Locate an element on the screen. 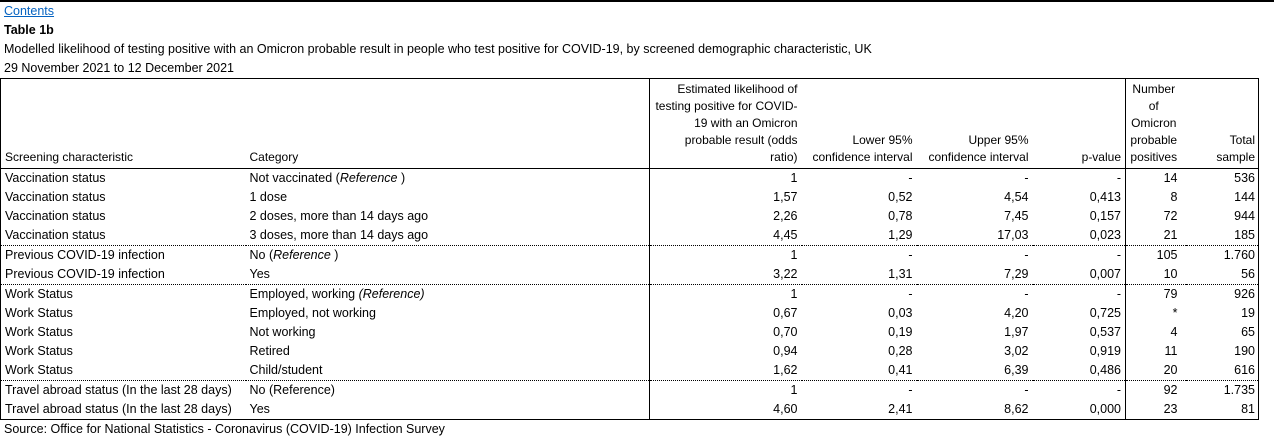 Image resolution: width=1274 pixels, height=439 pixels. cell-lower-ci: 1,31 is located at coordinates (859, 275).